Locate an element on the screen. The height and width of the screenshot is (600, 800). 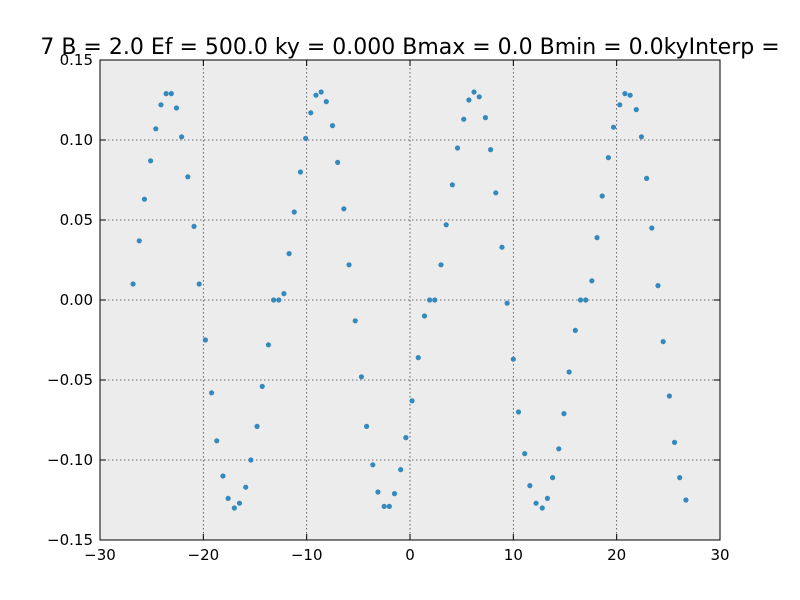
x-tick-label: 20 is located at coordinates (616, 555).